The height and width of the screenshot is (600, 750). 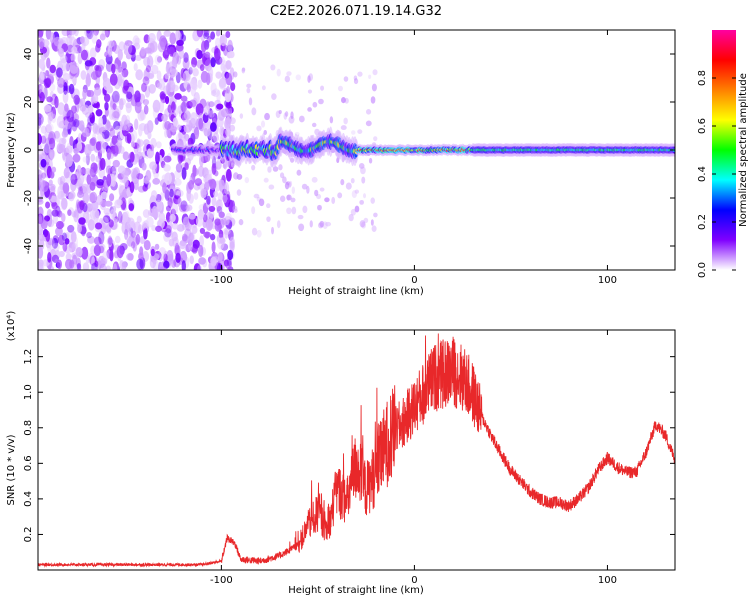 I want to click on y-tick-label: 20, so click(x=28, y=102).